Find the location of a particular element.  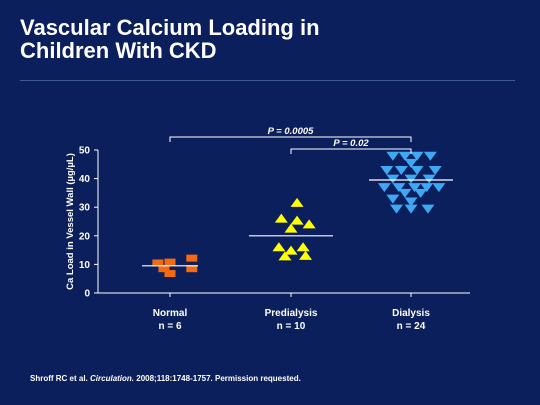

y-tick-label: 40 is located at coordinates (85, 179).